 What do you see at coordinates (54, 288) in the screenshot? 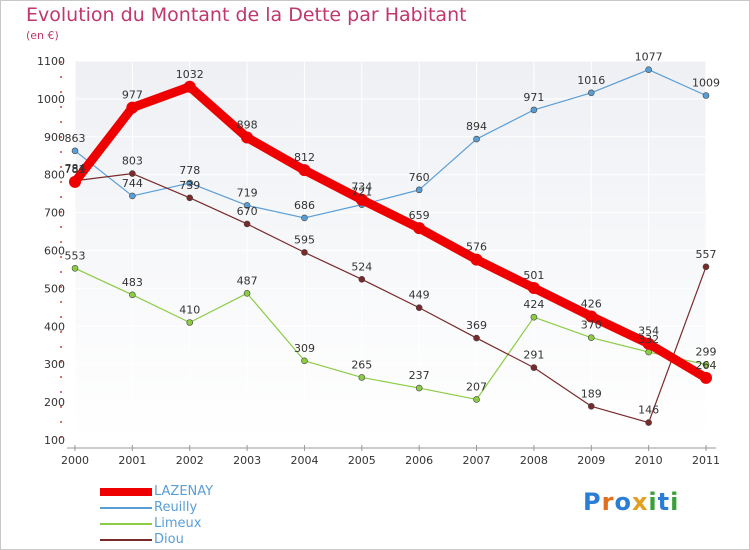
I see `y-tick-label: 500` at bounding box center [54, 288].